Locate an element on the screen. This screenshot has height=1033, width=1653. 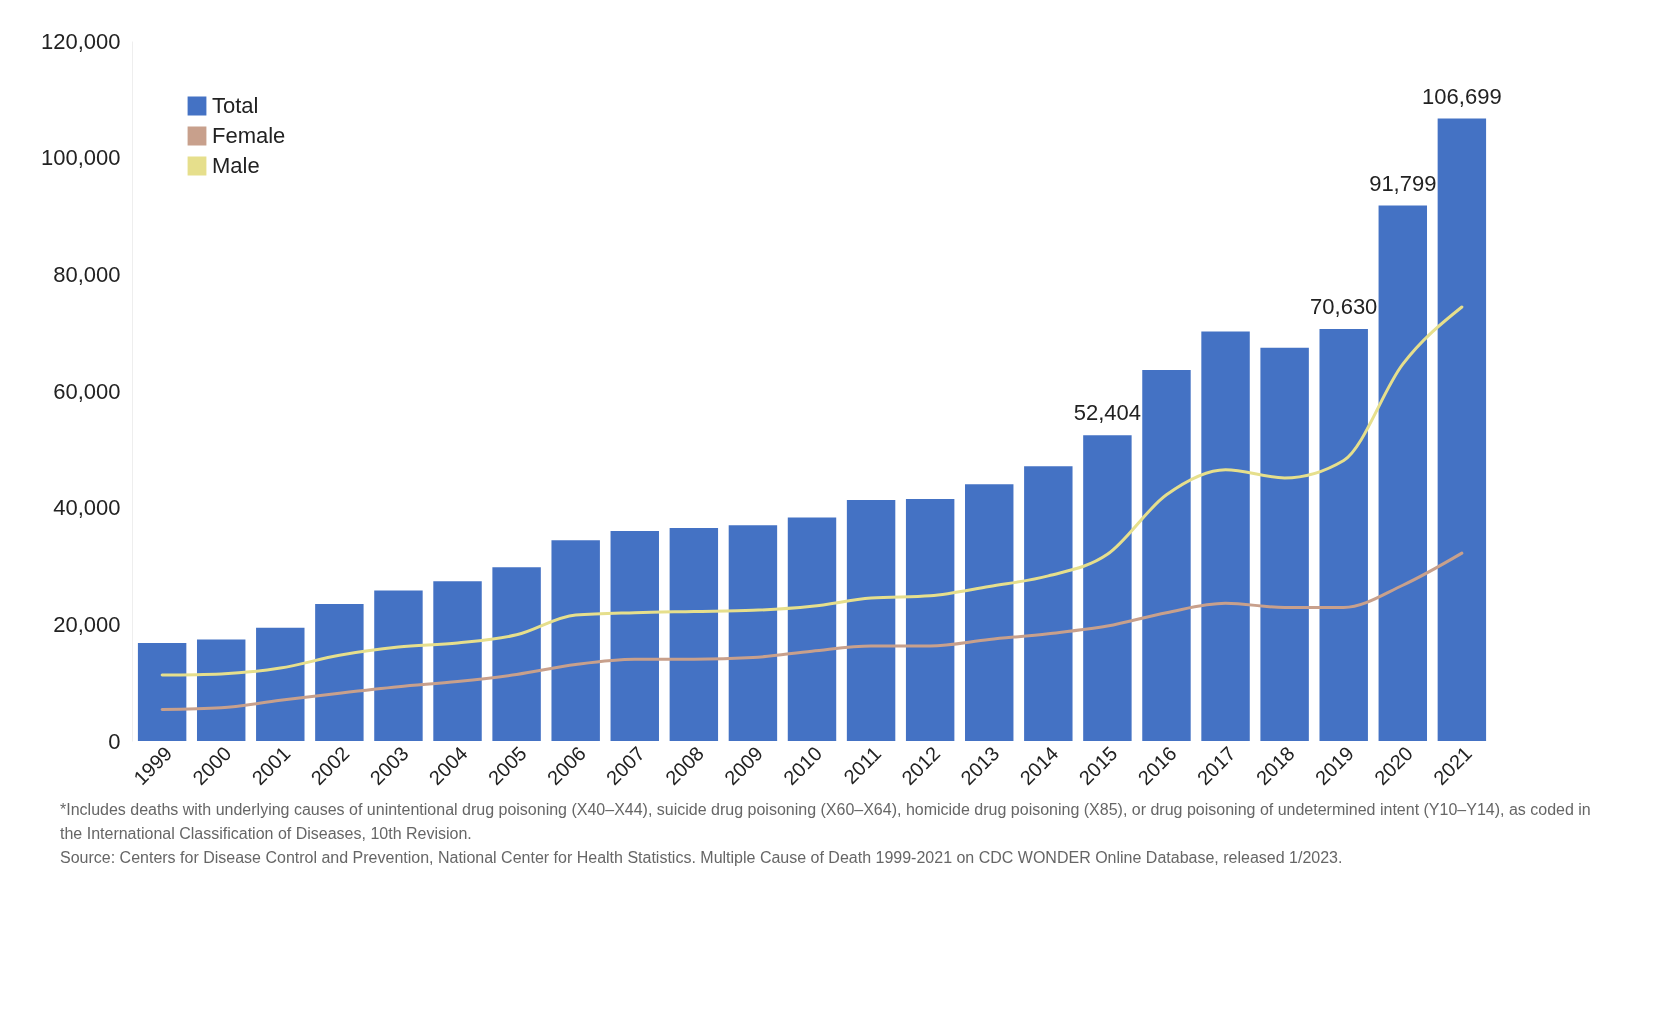
data-label: 70,630 is located at coordinates (1344, 306).